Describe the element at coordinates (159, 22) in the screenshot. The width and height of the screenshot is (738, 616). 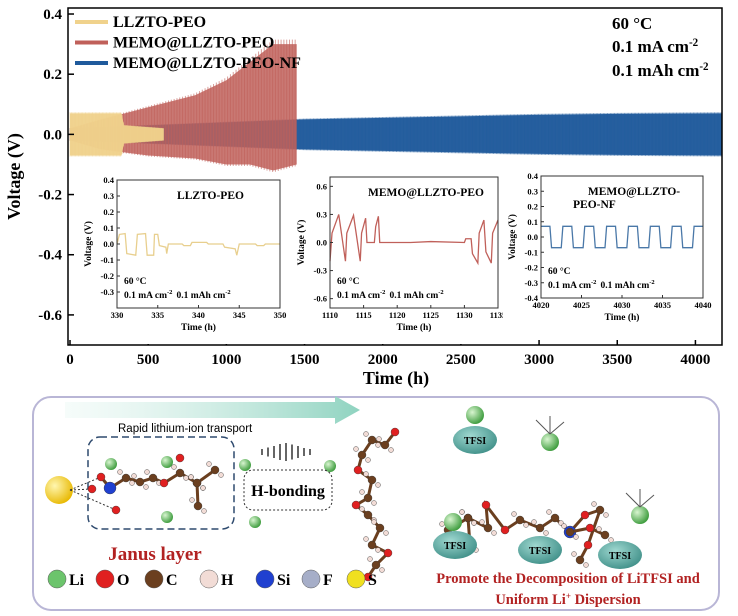
I see `legend-label: LLZTO-PEO` at that location.